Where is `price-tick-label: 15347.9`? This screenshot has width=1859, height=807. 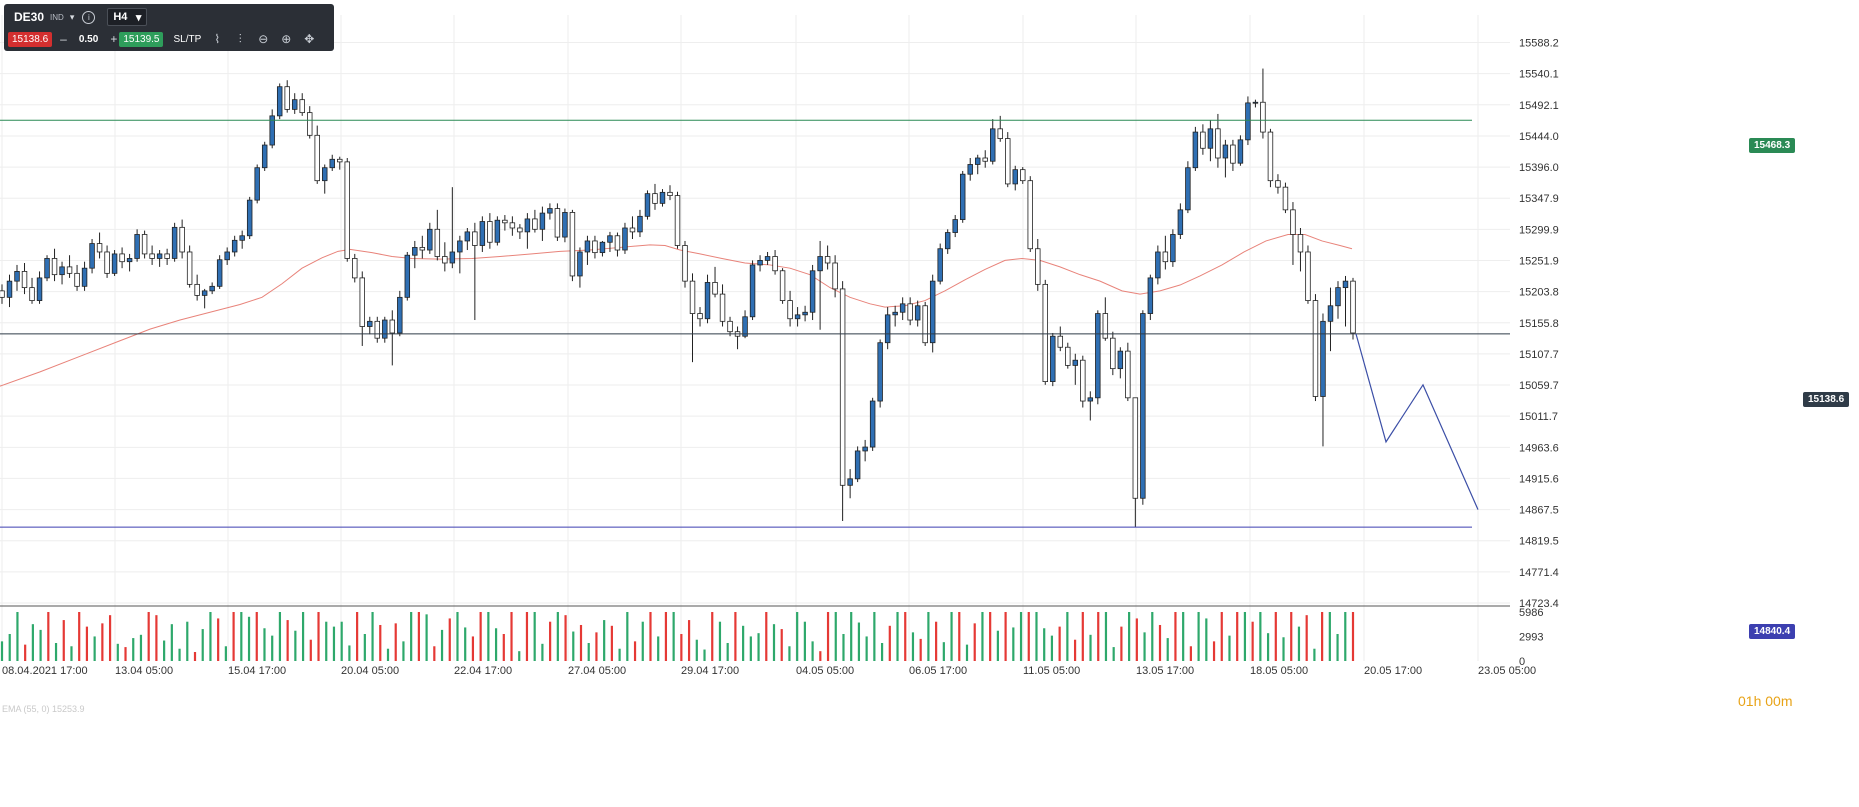 price-tick-label: 15347.9 is located at coordinates (1539, 199).